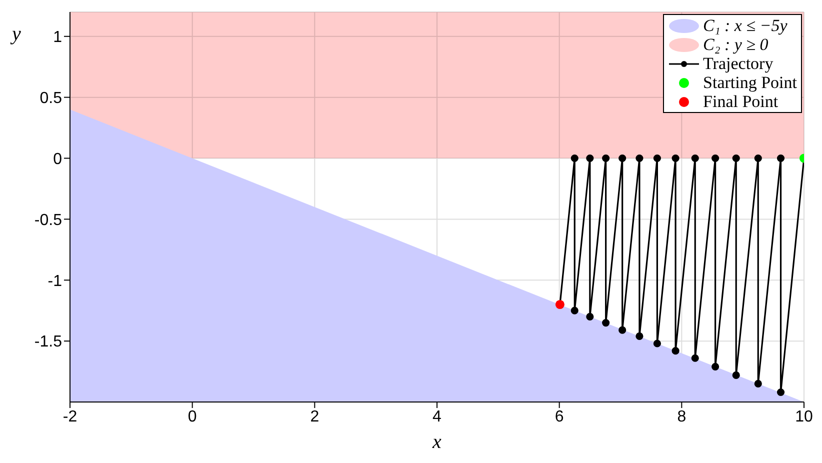 The width and height of the screenshot is (822, 463). I want to click on band-label: C₂ : y ≥ 0, so click(735, 44).